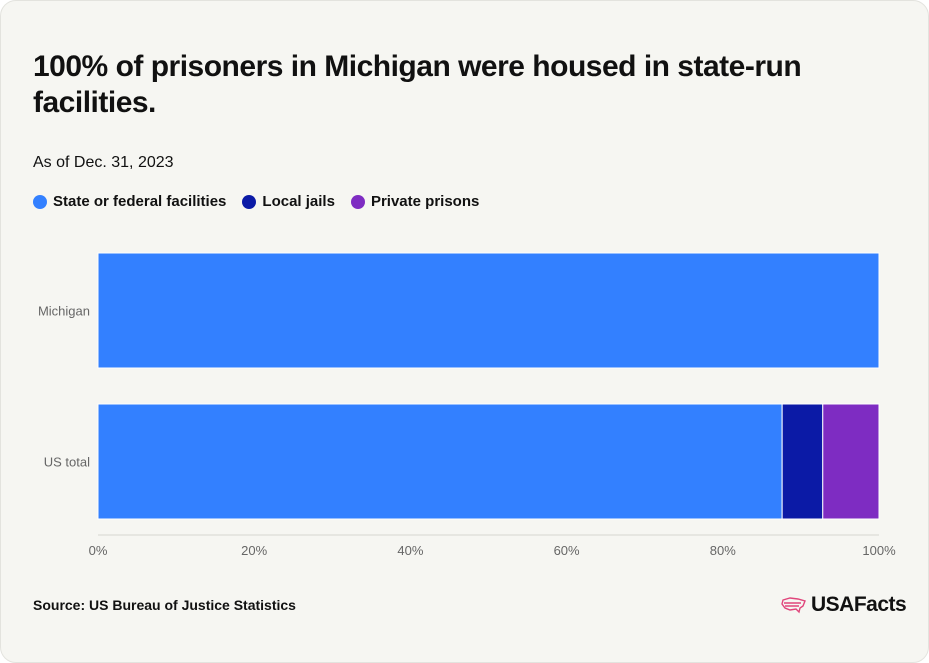  I want to click on legend-label-local-jails: Local jails, so click(298, 201).